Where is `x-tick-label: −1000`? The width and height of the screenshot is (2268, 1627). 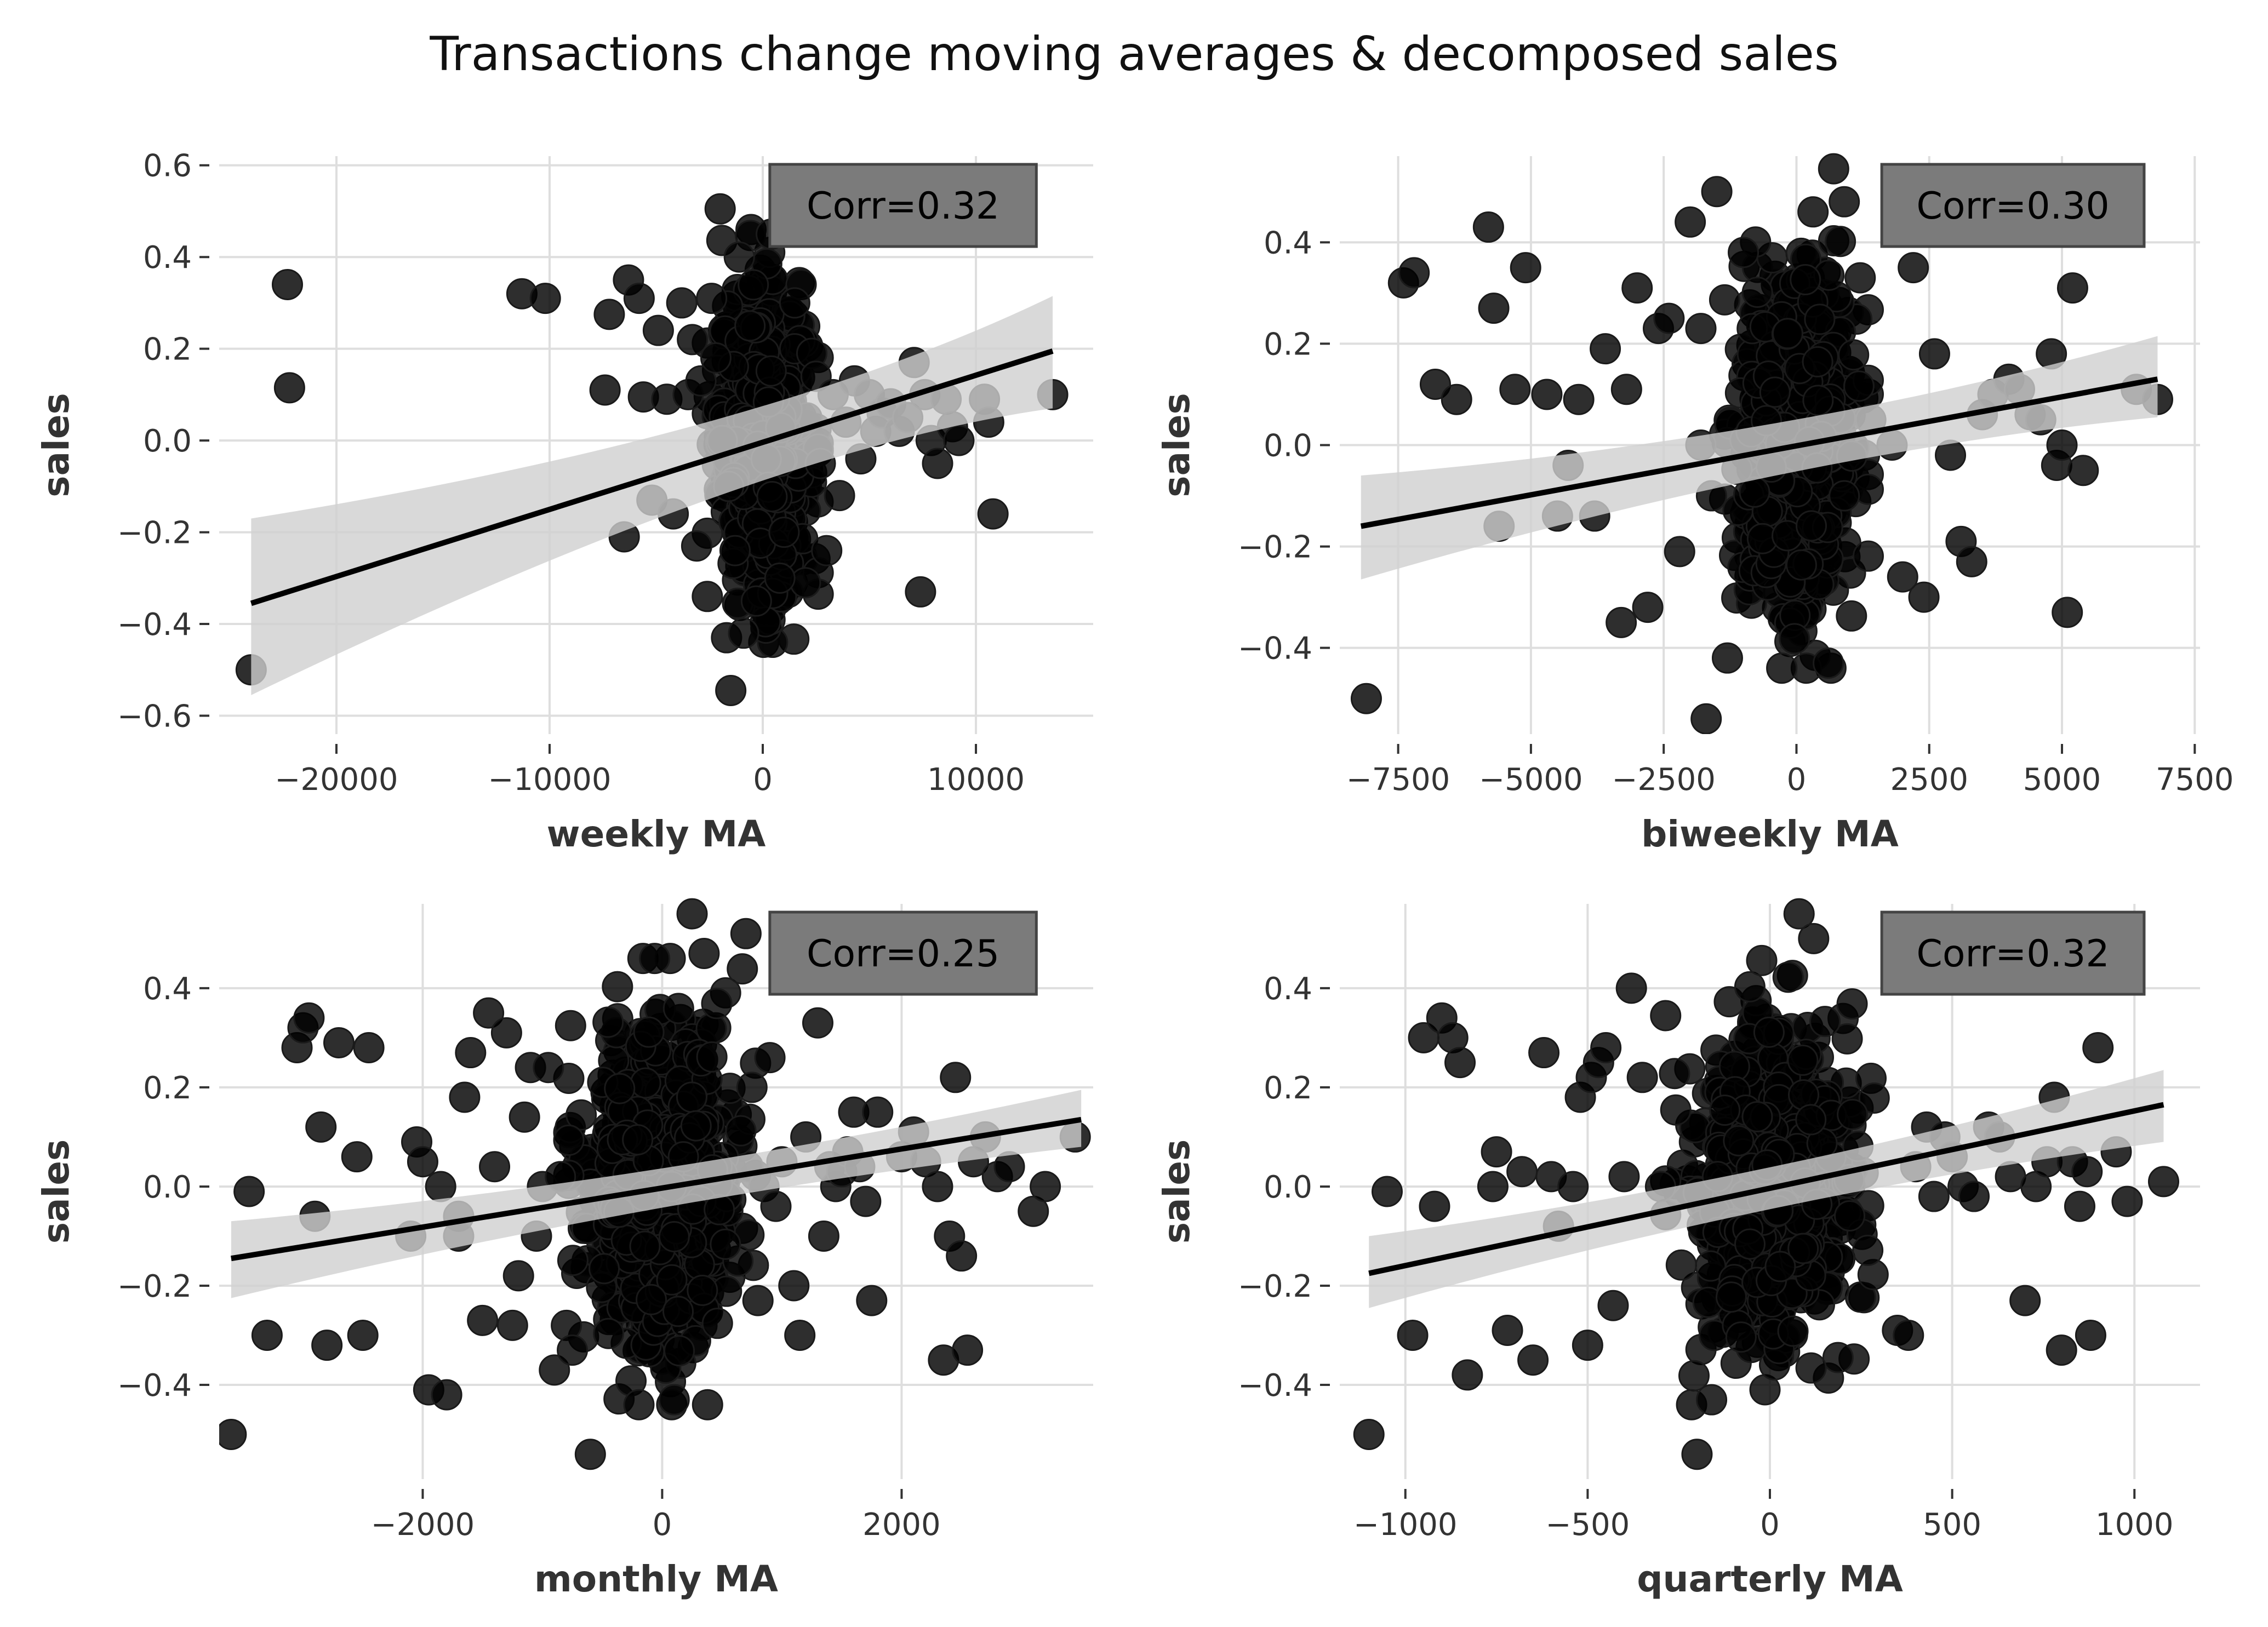 x-tick-label: −1000 is located at coordinates (1405, 1525).